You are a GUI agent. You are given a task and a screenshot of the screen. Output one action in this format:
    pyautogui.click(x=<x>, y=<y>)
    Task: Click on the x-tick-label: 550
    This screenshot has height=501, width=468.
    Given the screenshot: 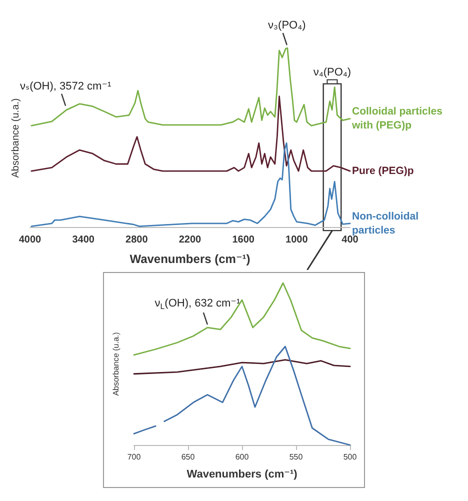 What is the action you would take?
    pyautogui.click(x=296, y=457)
    